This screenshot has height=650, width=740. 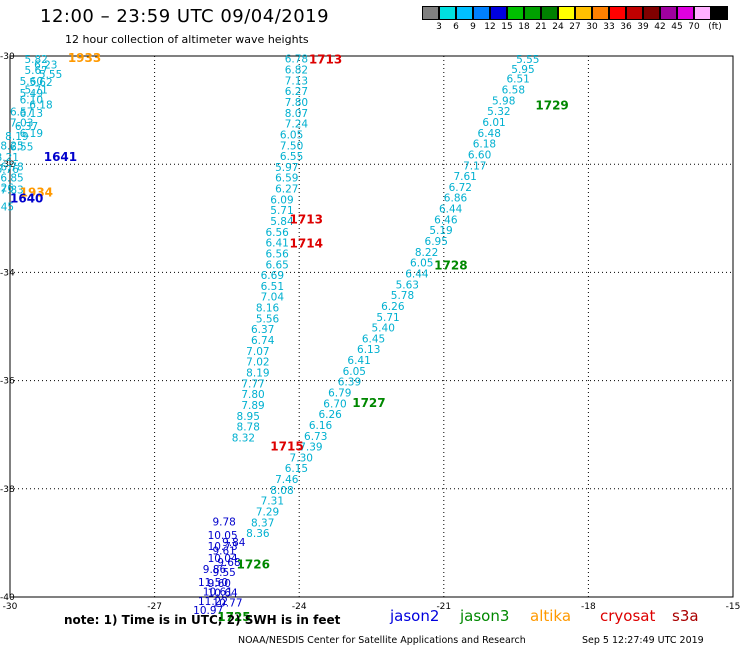 I want to click on wave-height-point: 6.01, so click(x=493, y=123).